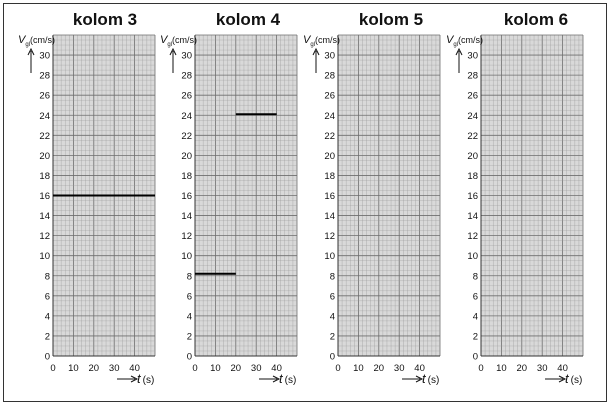 Image resolution: width=613 pixels, height=408 pixels. Describe the element at coordinates (391, 19) in the screenshot. I see `panel-title-kolom-5: kolom 5` at that location.